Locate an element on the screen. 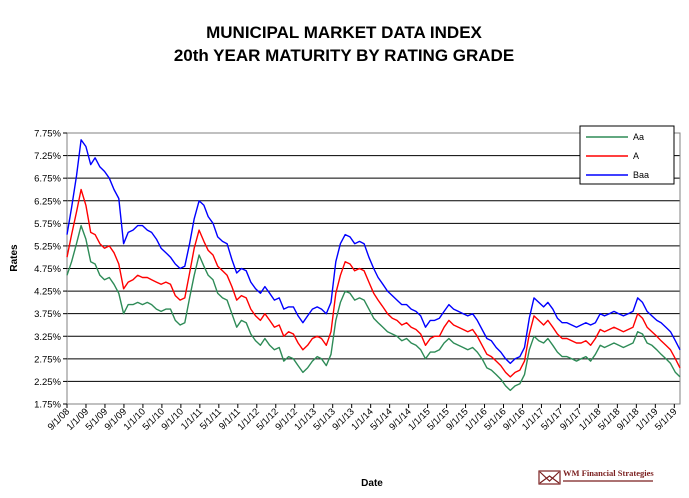 The height and width of the screenshot is (498, 689). y-tick-label: 7.75% is located at coordinates (47, 134).